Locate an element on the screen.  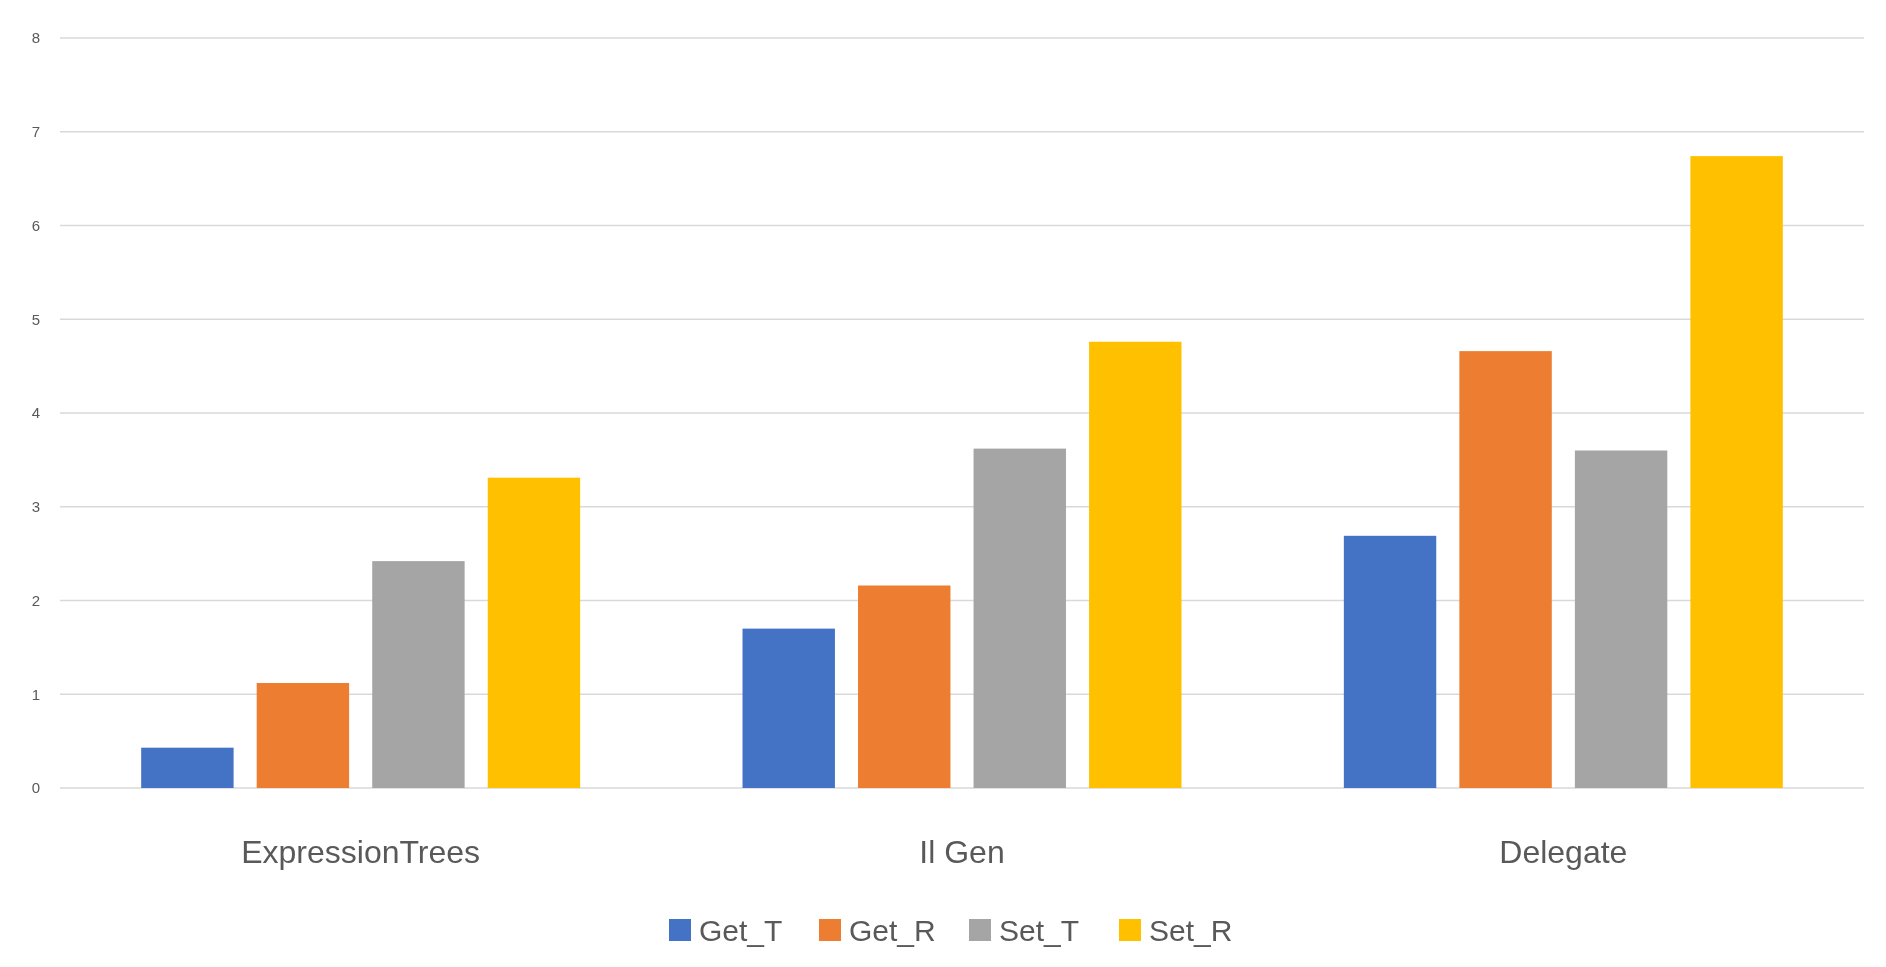
x-tick-label: Delegate is located at coordinates (1563, 852).